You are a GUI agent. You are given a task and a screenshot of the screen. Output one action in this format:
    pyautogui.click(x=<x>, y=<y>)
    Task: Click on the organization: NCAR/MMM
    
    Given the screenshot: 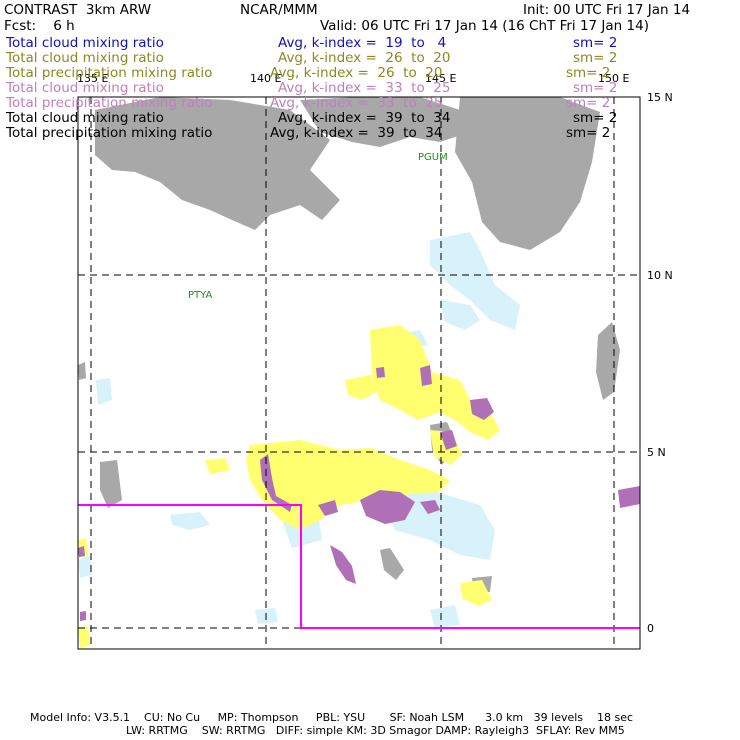 What is the action you would take?
    pyautogui.click(x=279, y=10)
    